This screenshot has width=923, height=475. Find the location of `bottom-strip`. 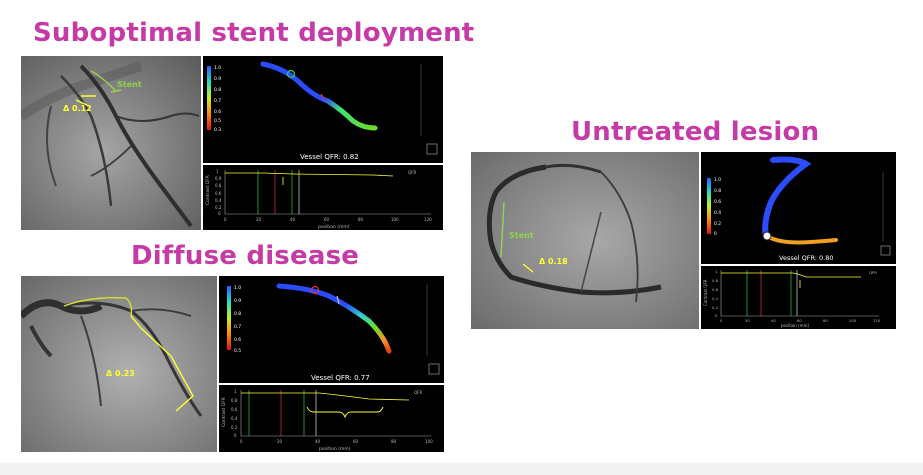

bottom-strip is located at coordinates (461, 469).